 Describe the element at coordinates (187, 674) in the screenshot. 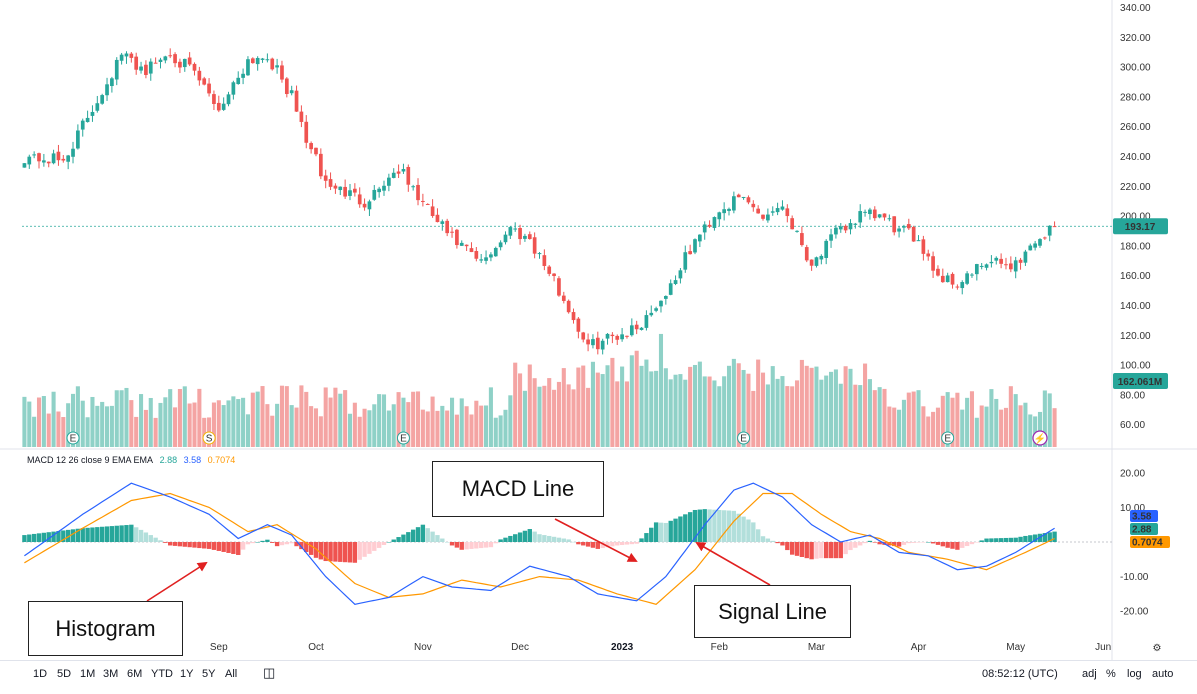

I see `timeframe-1y: 1Y` at that location.